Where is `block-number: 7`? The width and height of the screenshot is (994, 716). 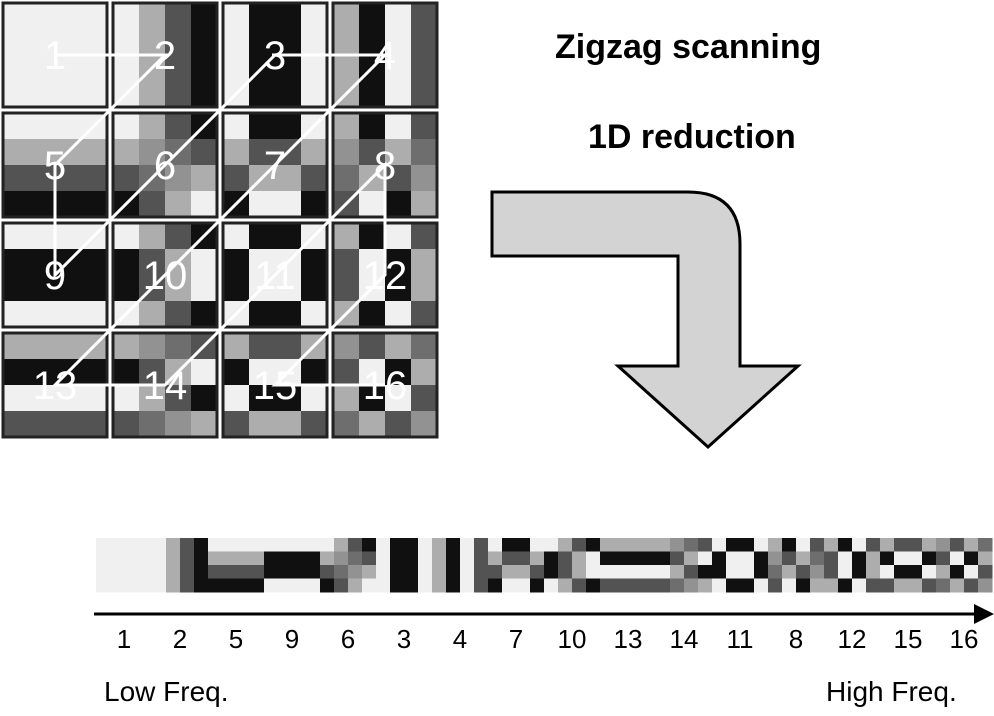
block-number: 7 is located at coordinates (275, 166).